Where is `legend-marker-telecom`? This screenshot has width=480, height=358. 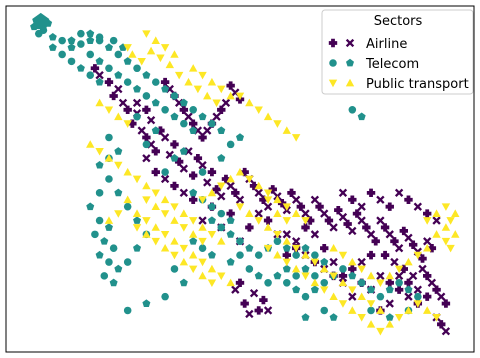
legend-marker-telecom is located at coordinates (333, 63).